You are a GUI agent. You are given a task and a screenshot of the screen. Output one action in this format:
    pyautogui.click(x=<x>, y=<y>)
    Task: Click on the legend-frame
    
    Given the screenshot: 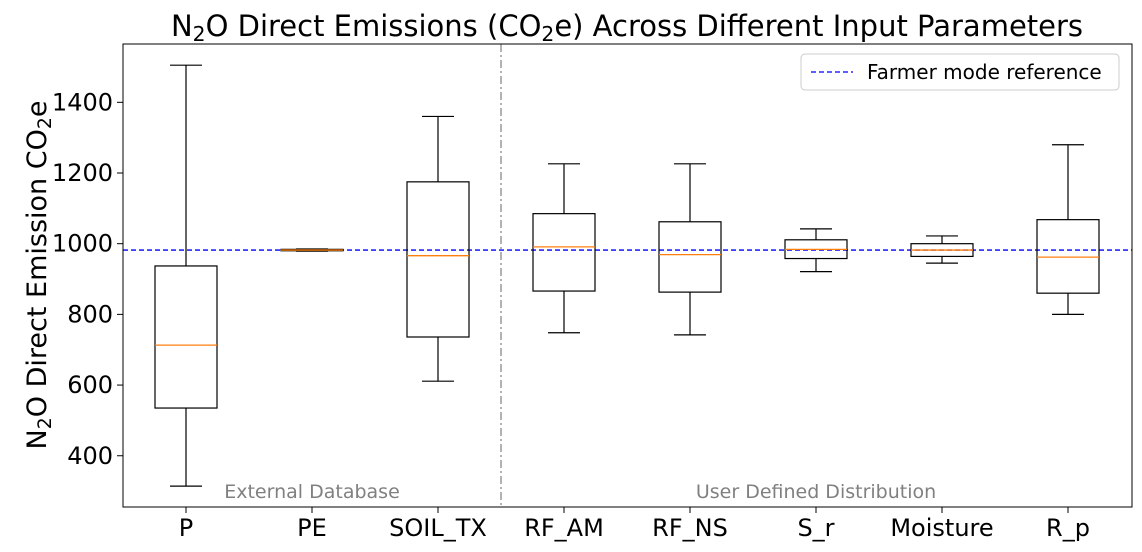 What is the action you would take?
    pyautogui.click(x=960, y=72)
    